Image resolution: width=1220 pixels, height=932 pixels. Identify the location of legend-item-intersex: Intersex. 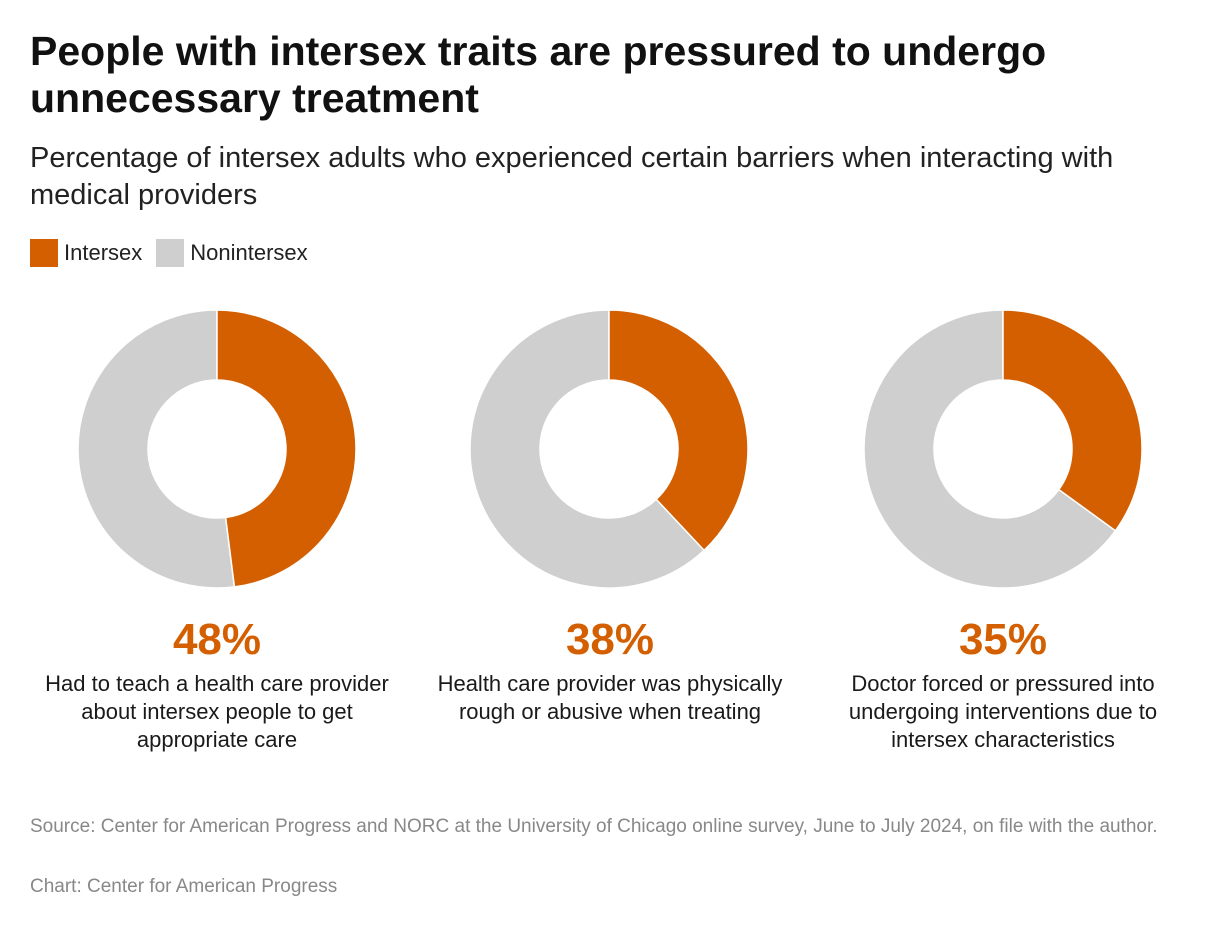
(86, 253).